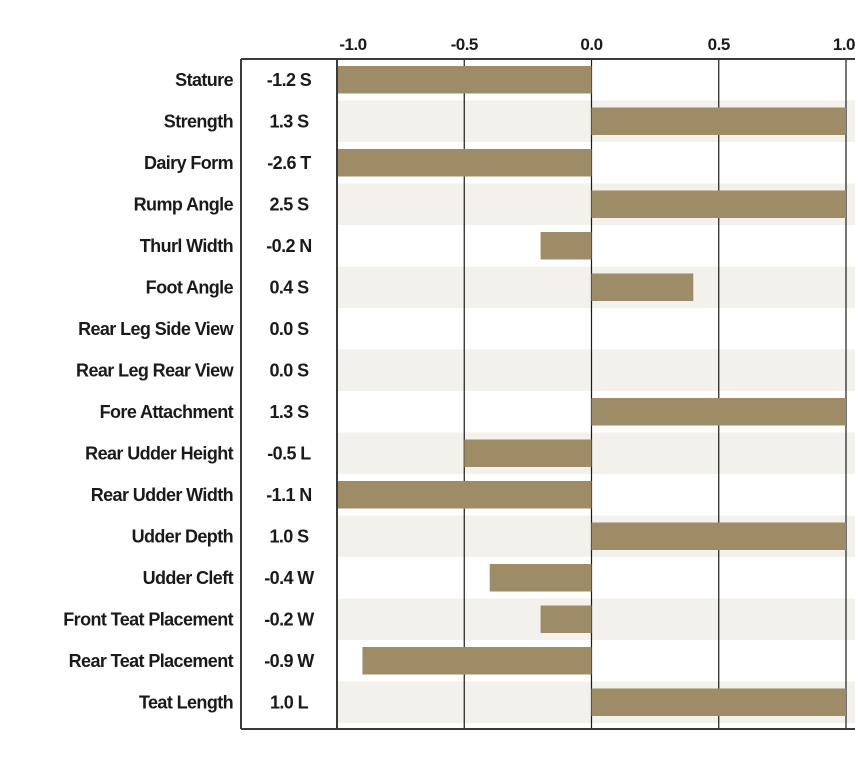  Describe the element at coordinates (289, 536) in the screenshot. I see `score-label: 1.0 S` at that location.